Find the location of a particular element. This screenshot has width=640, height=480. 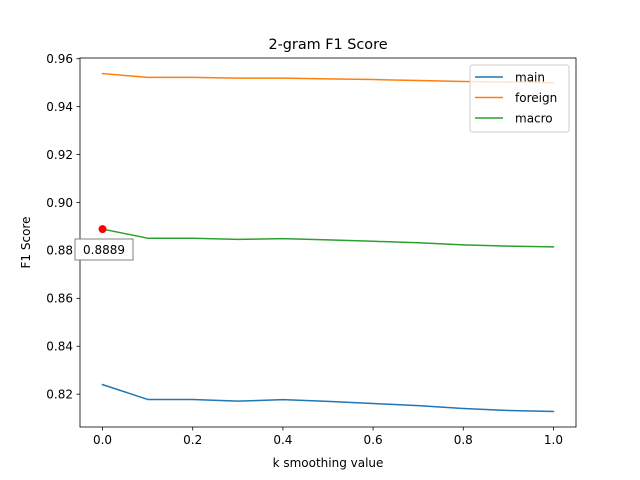

annotation-point is located at coordinates (102, 229).